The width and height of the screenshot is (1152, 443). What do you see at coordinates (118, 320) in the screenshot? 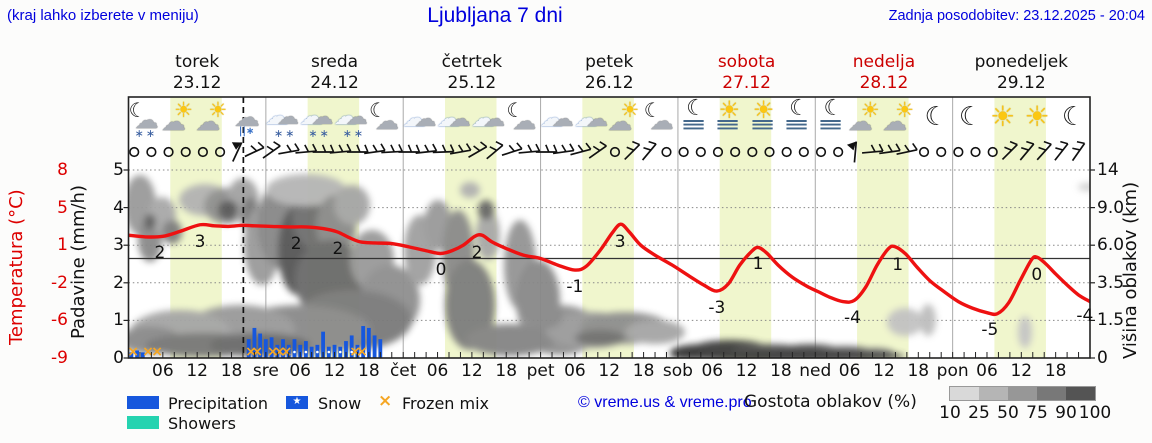
I see `precip-tick-label: 1` at bounding box center [118, 320].